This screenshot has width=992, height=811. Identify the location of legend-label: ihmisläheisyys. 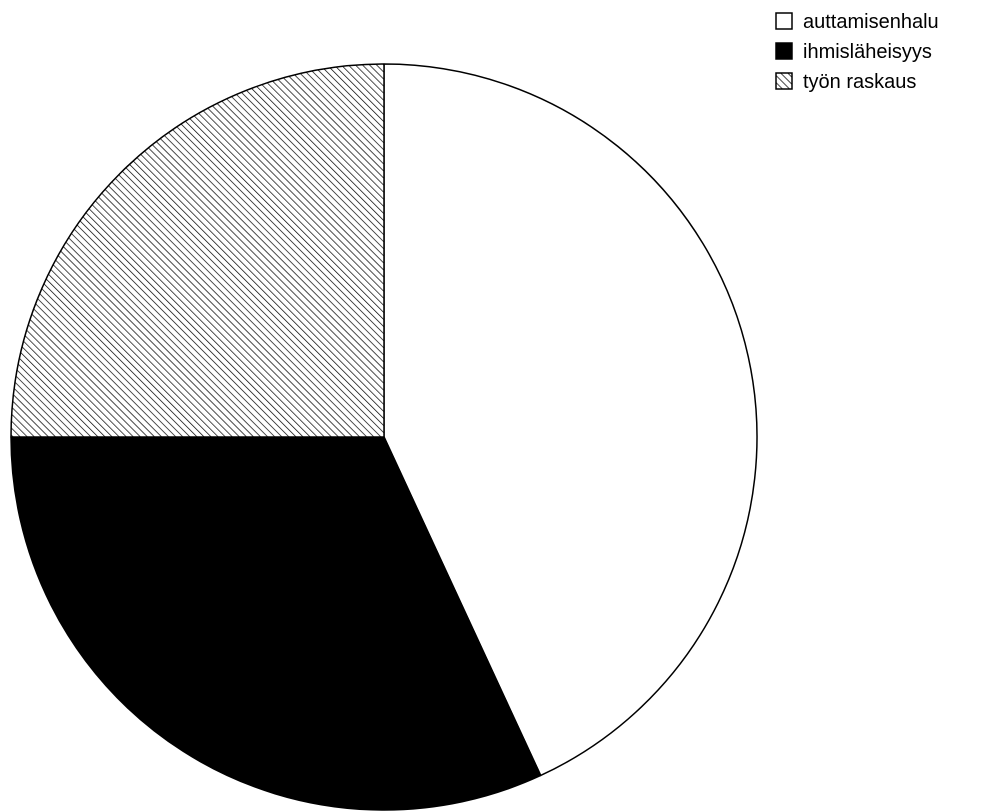
(867, 52).